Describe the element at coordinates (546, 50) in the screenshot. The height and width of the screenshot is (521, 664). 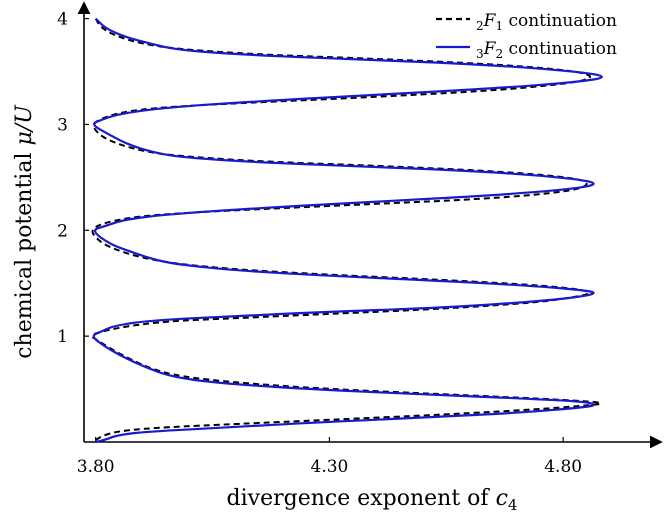
I see `legend-label-3f2: 3F2 continuation` at that location.